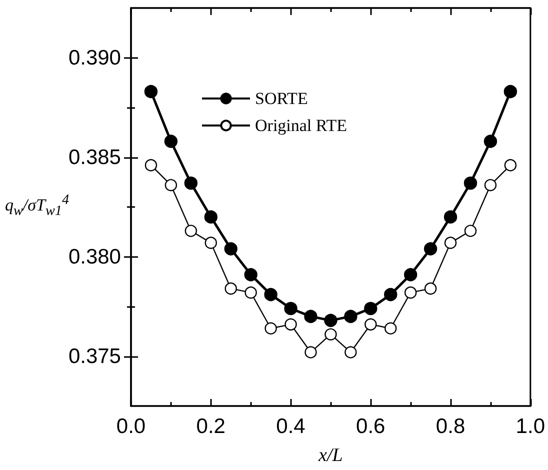 The height and width of the screenshot is (470, 548). Describe the element at coordinates (281, 98) in the screenshot. I see `legend-label: SORTE` at that location.